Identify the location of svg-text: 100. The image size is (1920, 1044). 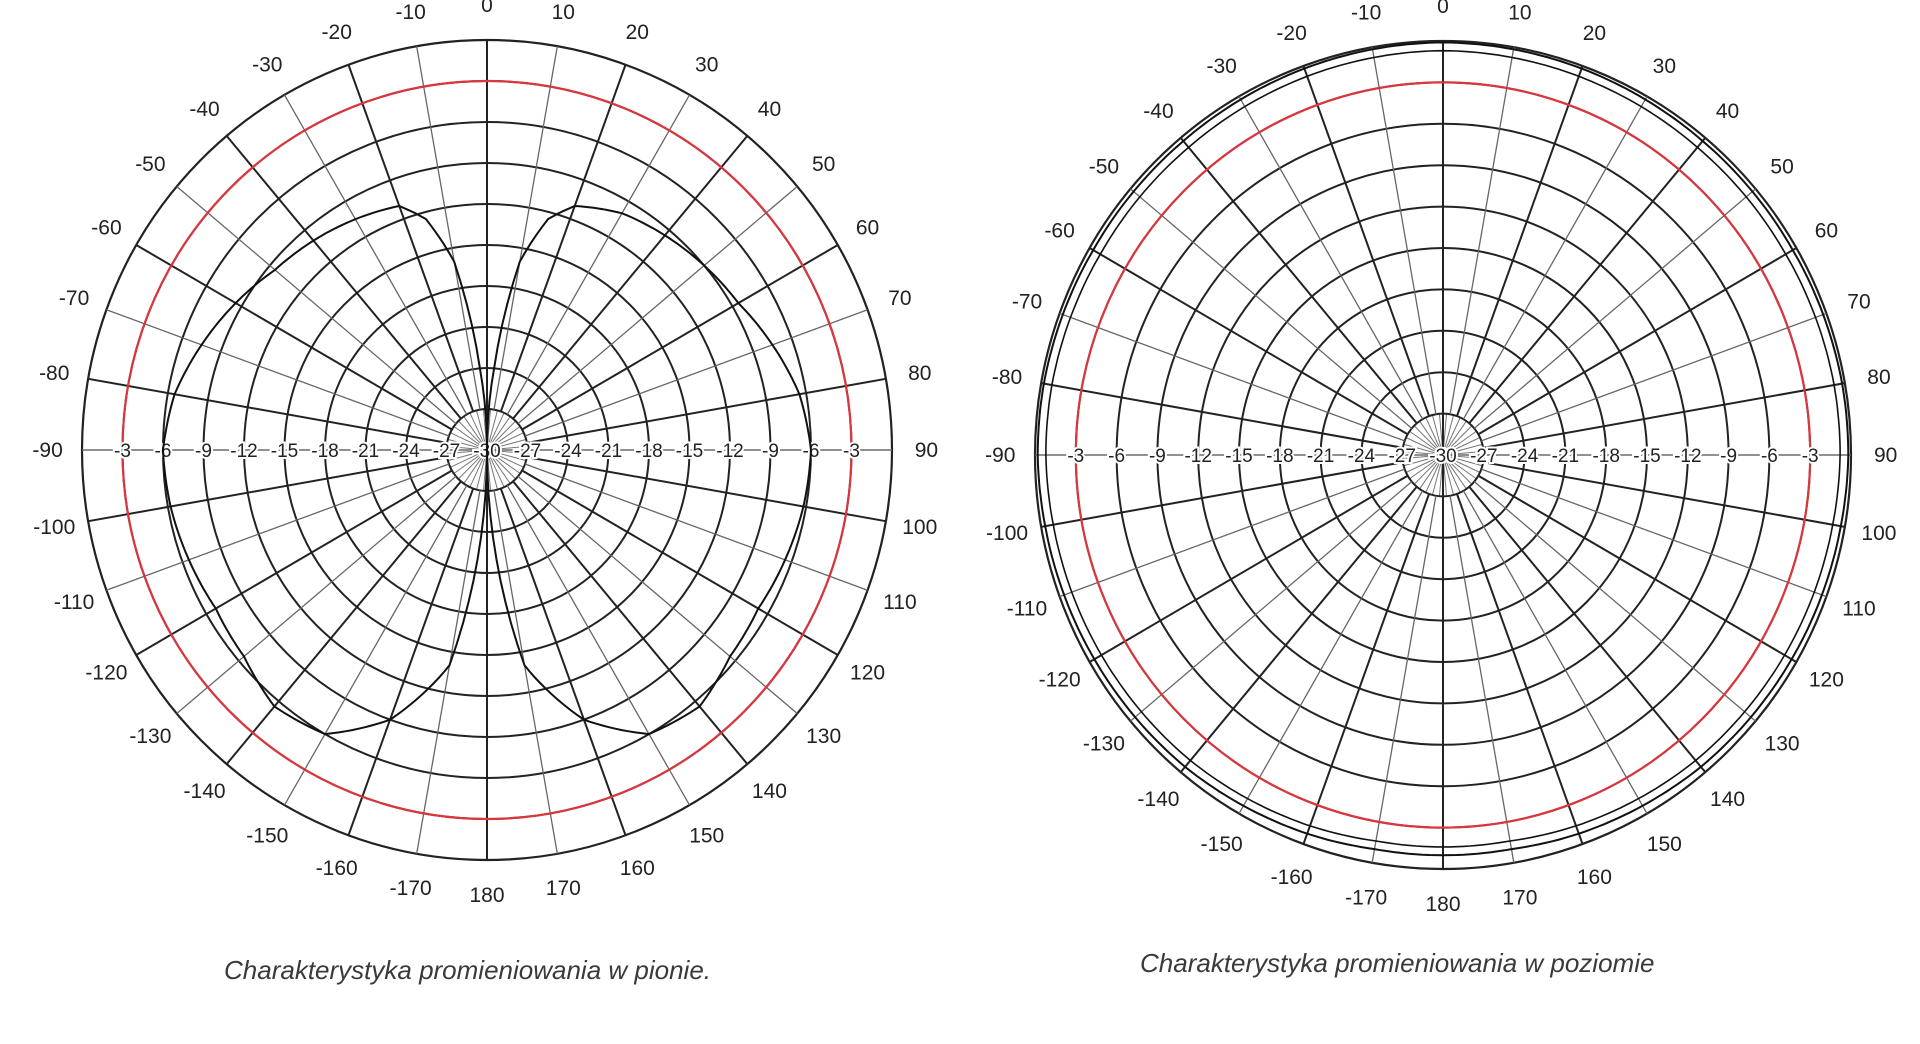
(919, 527).